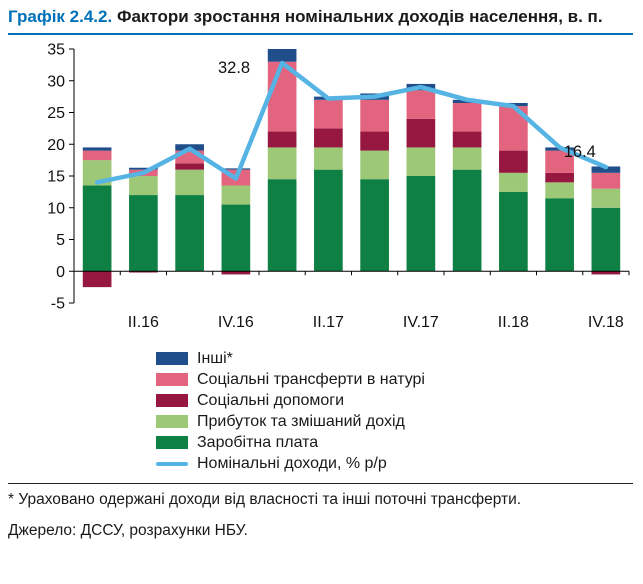 The width and height of the screenshot is (643, 584). What do you see at coordinates (394, 358) in the screenshot?
I see `legend-item: Інші*` at bounding box center [394, 358].